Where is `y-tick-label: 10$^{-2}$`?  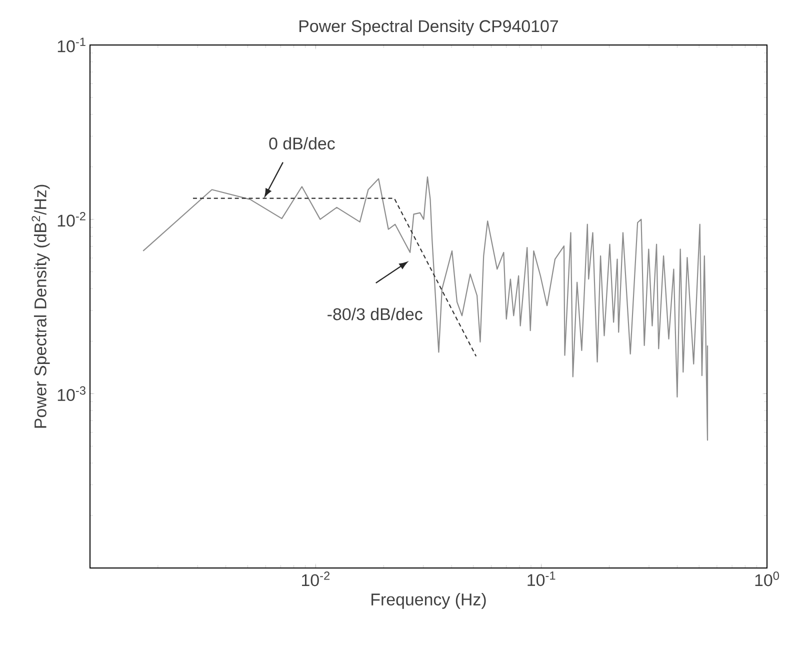 y-tick-label: 10$^{-2}$ is located at coordinates (72, 219).